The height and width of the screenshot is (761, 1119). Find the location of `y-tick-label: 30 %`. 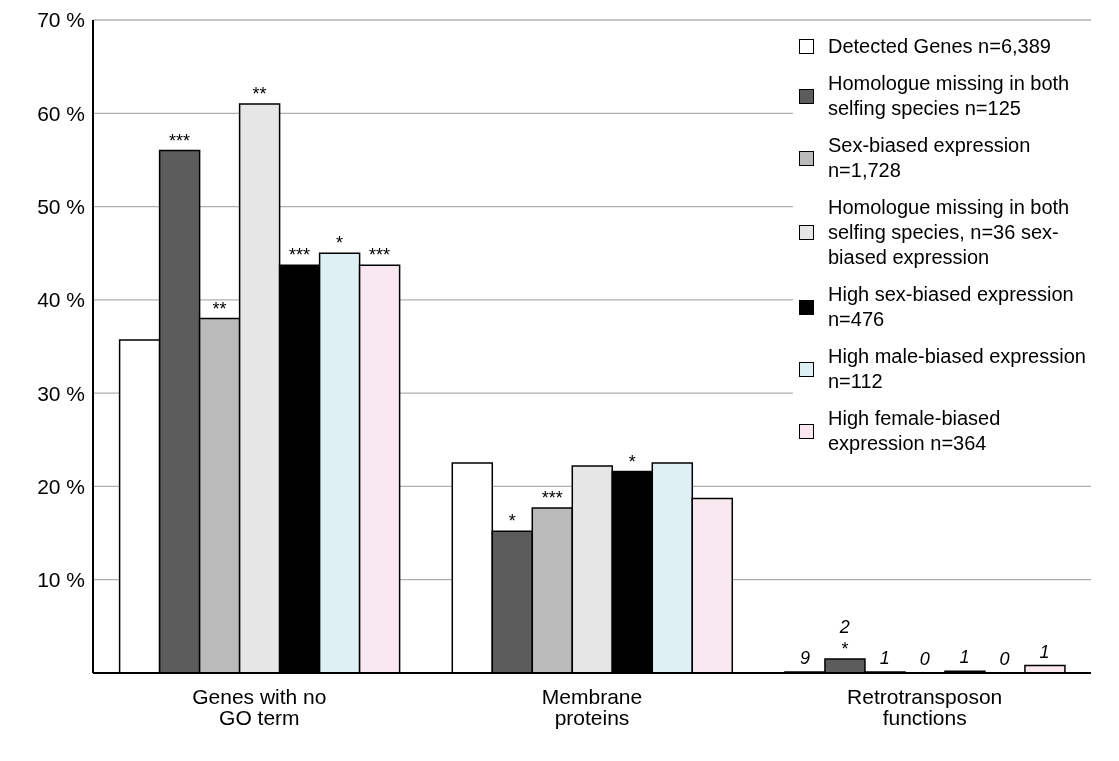

y-tick-label: 30 % is located at coordinates (61, 393).